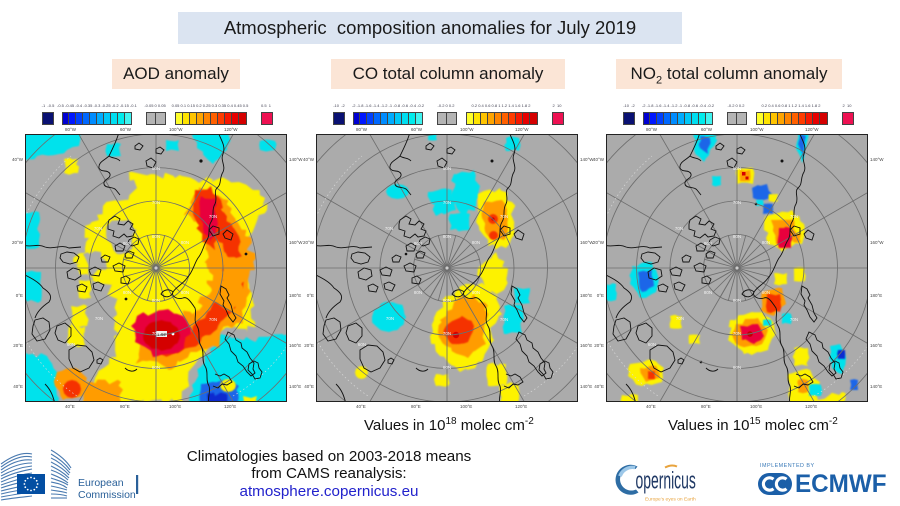 Image resolution: width=900 pixels, height=506 pixels. I want to click on svg-text: Europe's eyes on Earth, so click(670, 500).